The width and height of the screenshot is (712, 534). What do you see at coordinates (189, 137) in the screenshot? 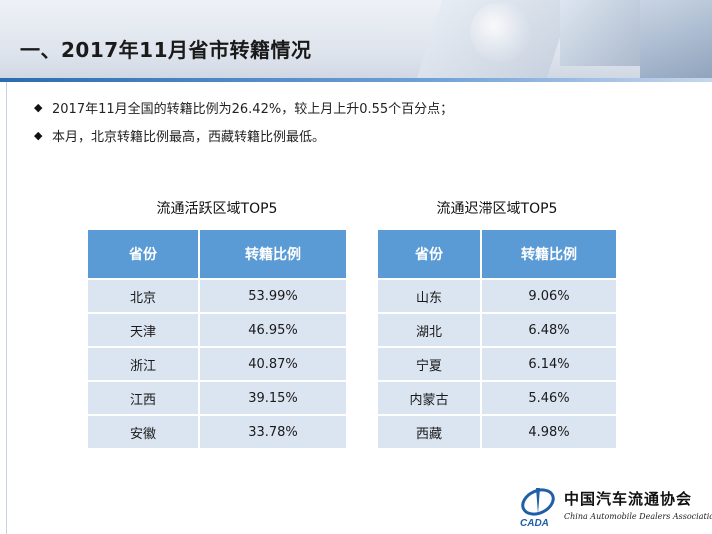
I see `bullet-text: 本月，北京转籍比例最高，西藏转籍比例最低。` at bounding box center [189, 137].